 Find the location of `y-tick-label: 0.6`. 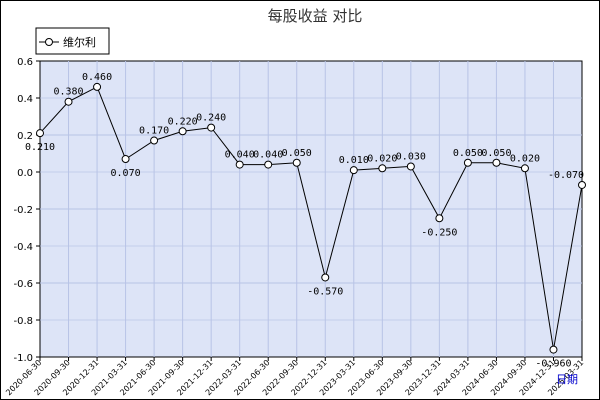

y-tick-label: 0.6 is located at coordinates (25, 62).